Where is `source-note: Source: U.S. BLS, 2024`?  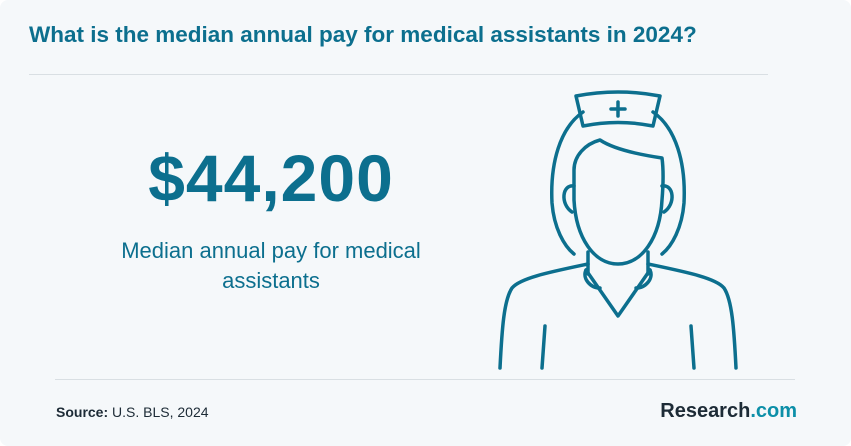 source-note: Source: U.S. BLS, 2024 is located at coordinates (132, 412).